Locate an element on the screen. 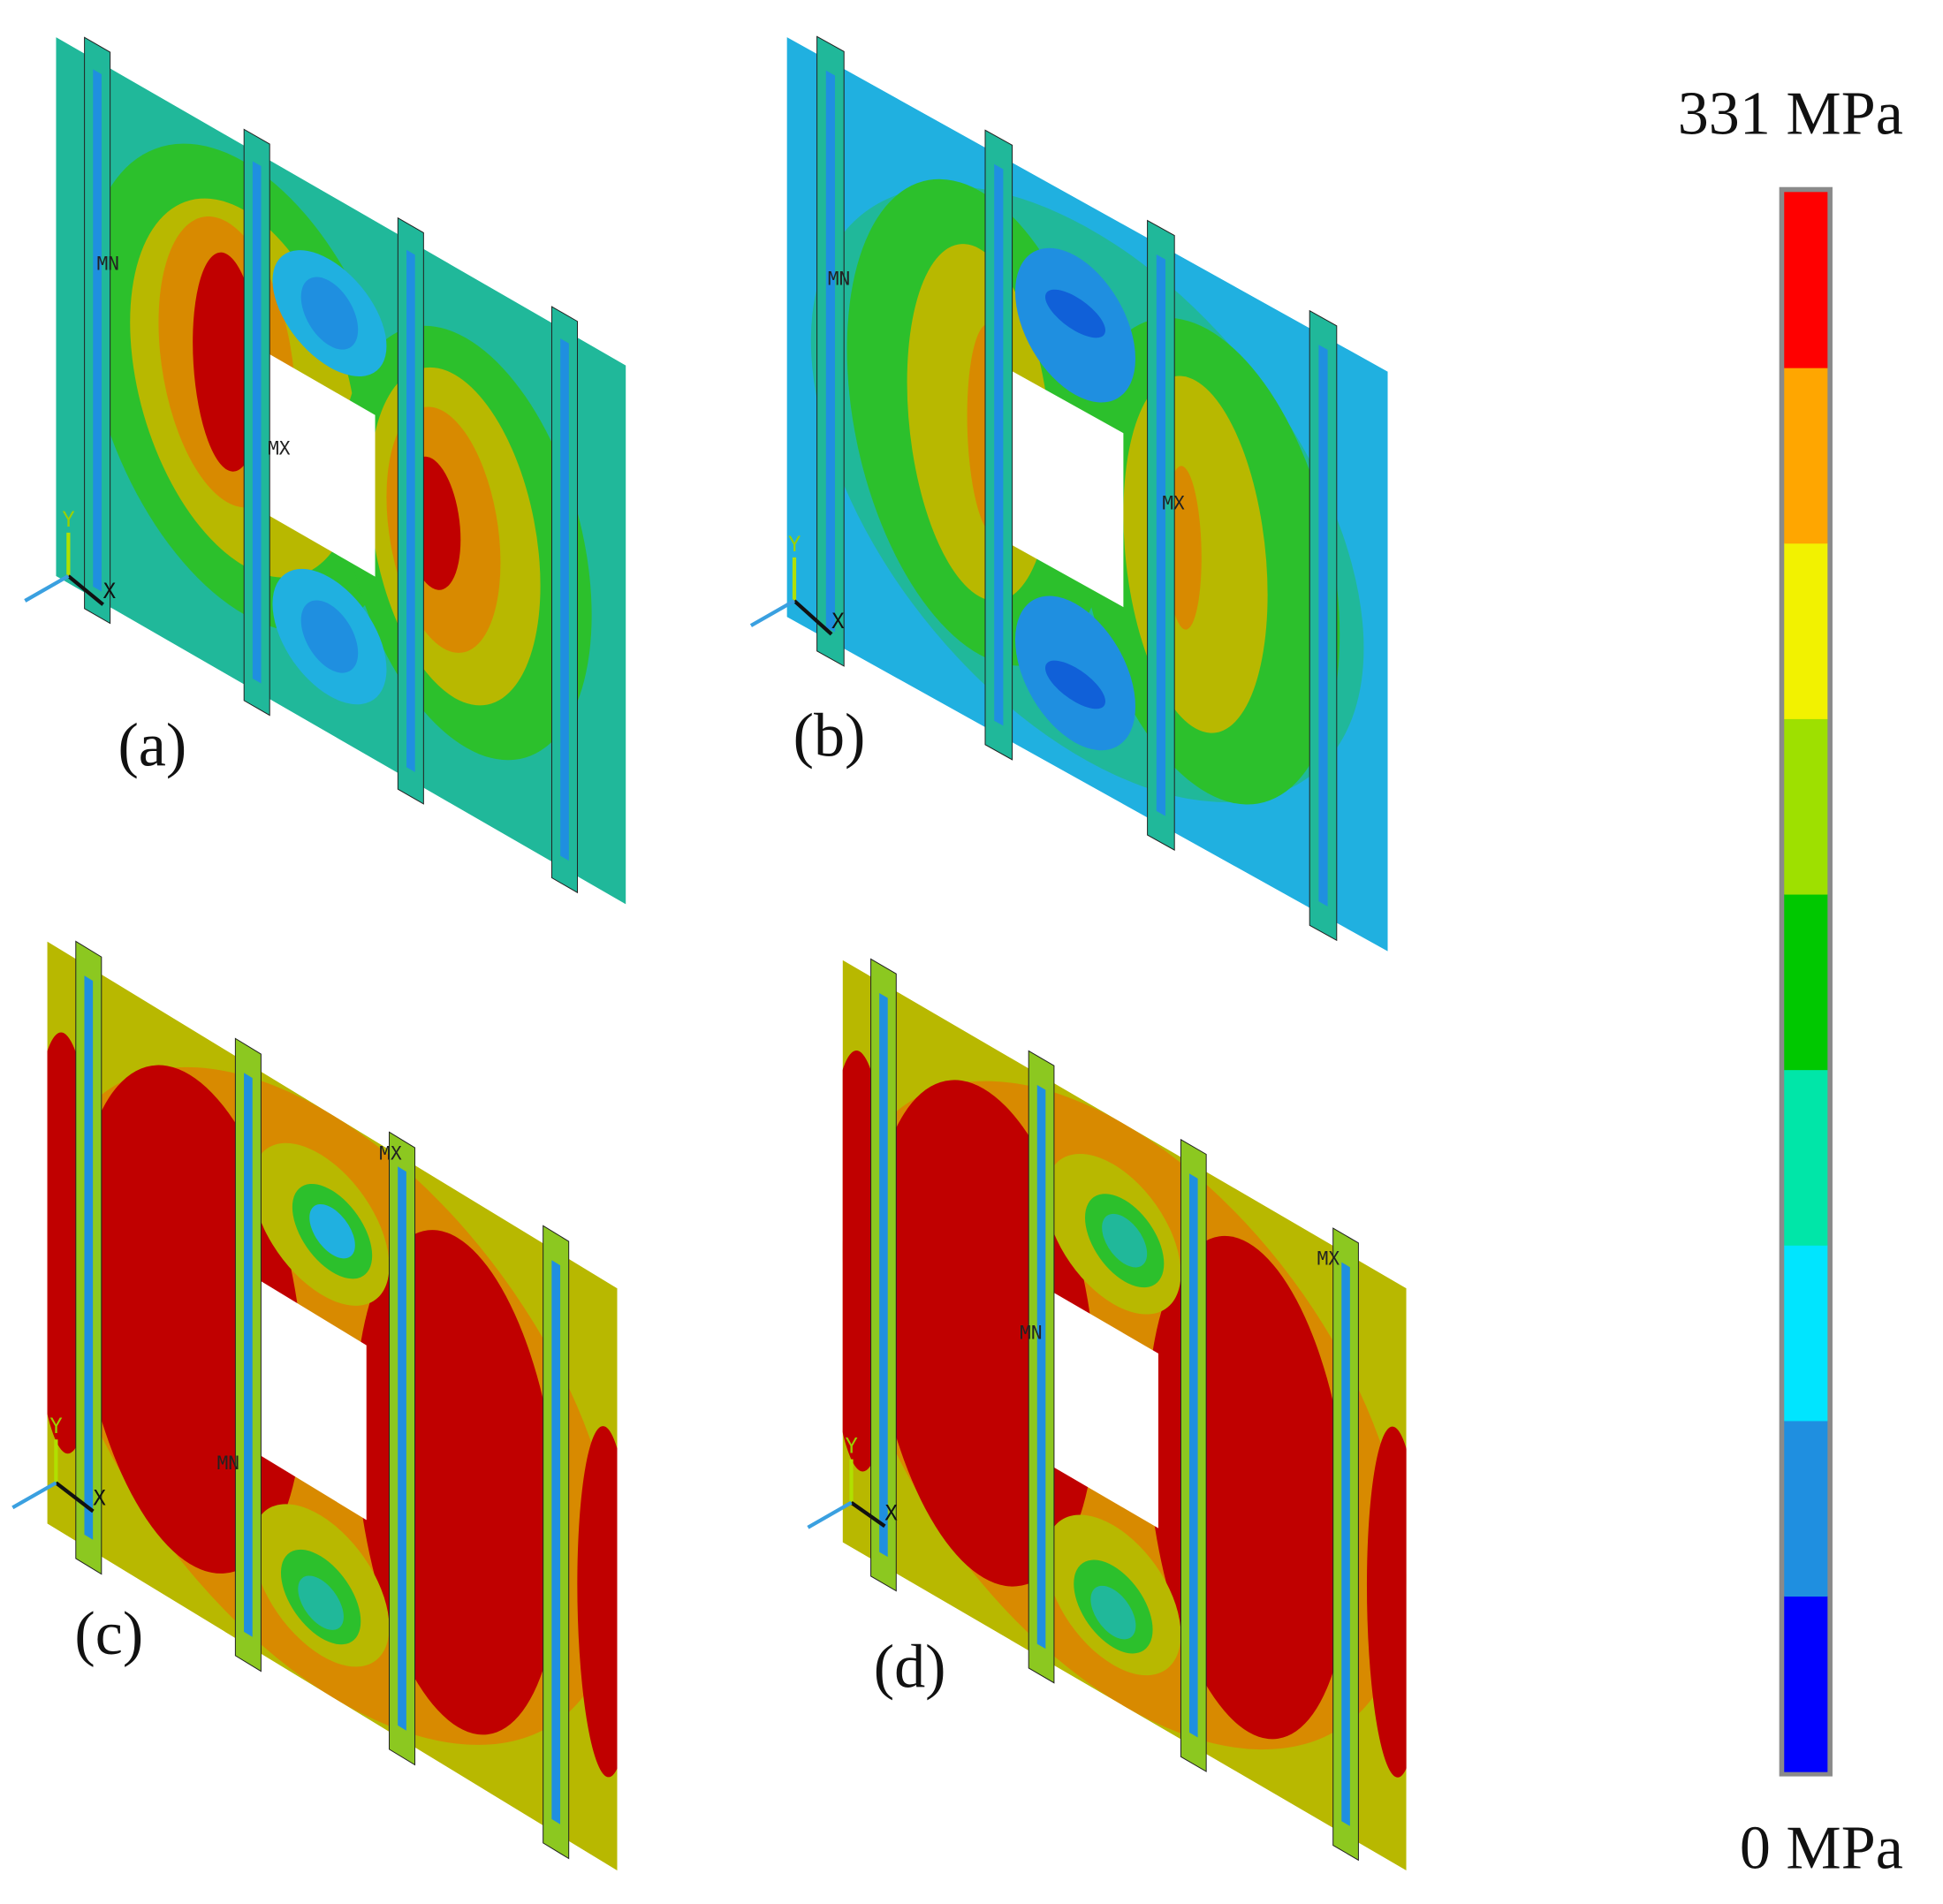  plate is located at coordinates (341, 471).